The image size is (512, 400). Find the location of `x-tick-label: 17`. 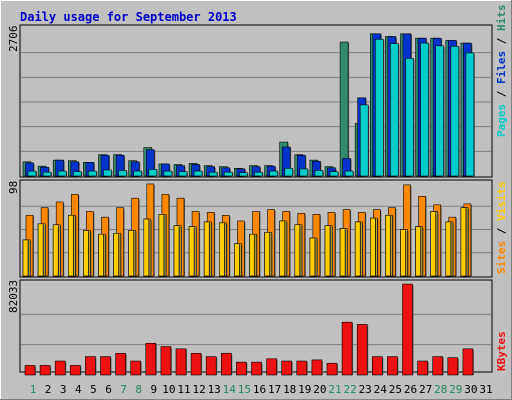

x-tick-label: 17 is located at coordinates (274, 389).